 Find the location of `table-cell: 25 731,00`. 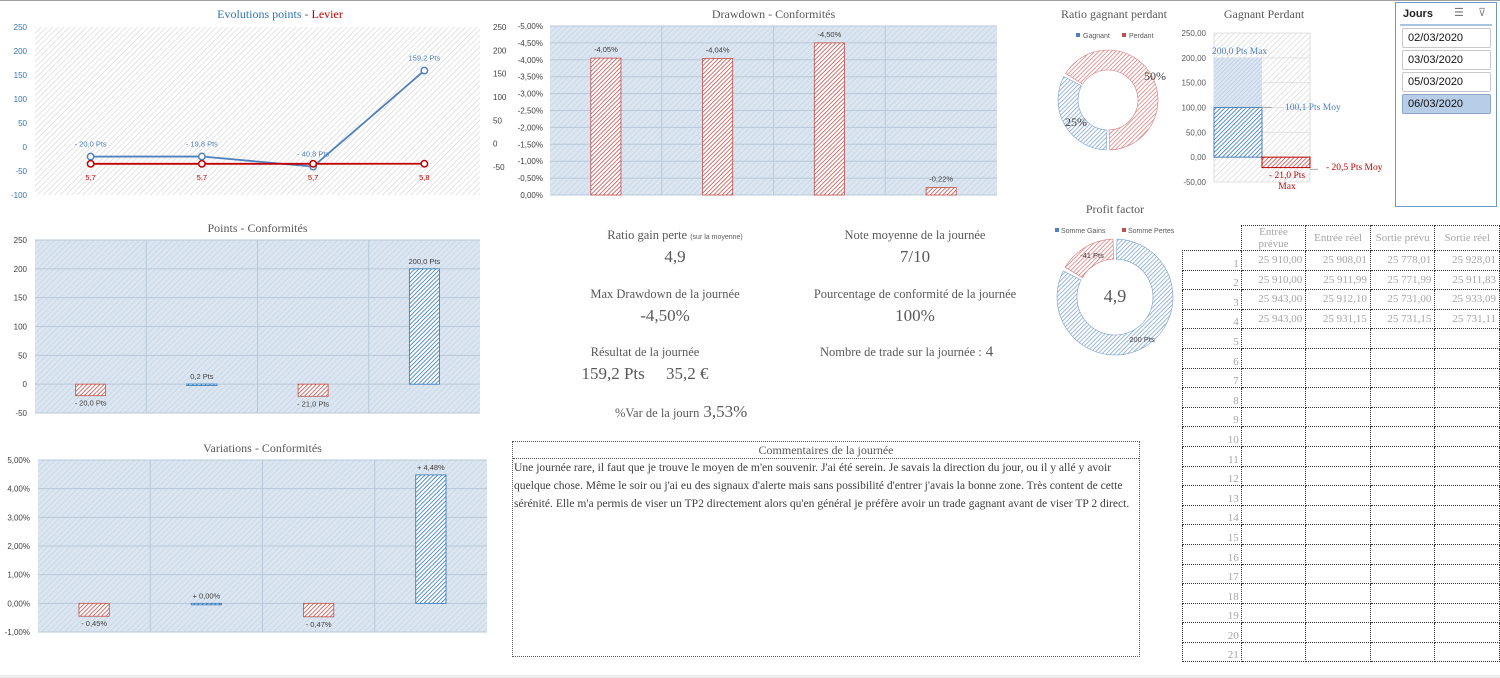

table-cell: 25 731,00 is located at coordinates (1402, 299).